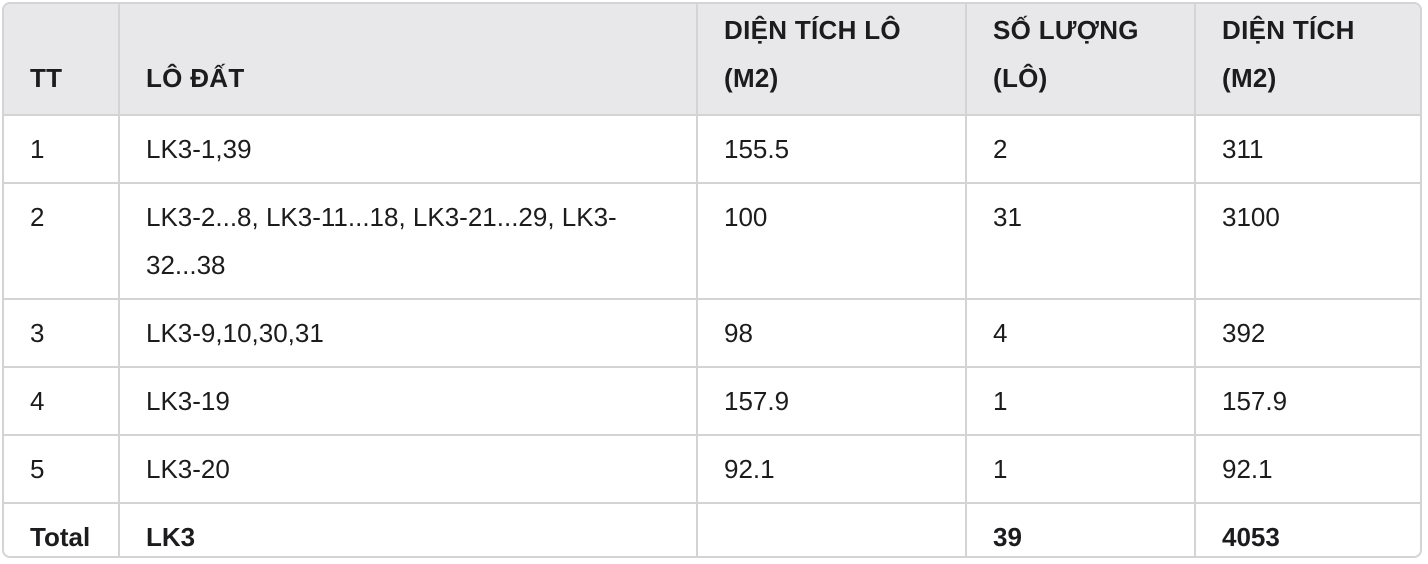 Image resolution: width=1428 pixels, height=564 pixels. What do you see at coordinates (408, 60) in the screenshot?
I see `header-lo-dat: LÔ ĐẤT` at bounding box center [408, 60].